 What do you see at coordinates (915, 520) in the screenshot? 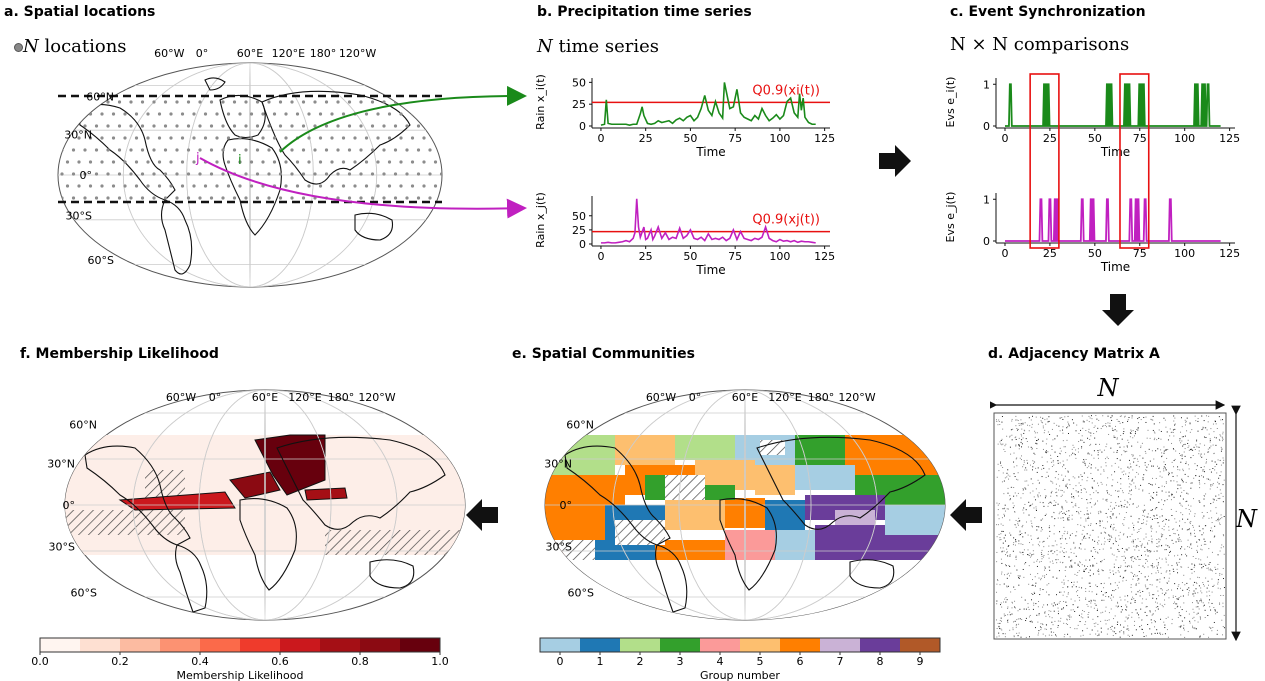
I see `community-region` at bounding box center [915, 520].